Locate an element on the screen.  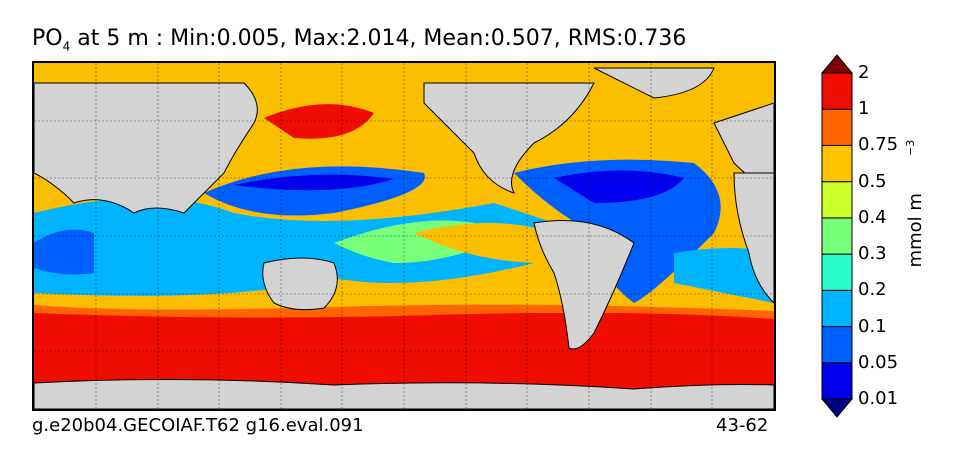
colorbar is located at coordinates (837, 236).